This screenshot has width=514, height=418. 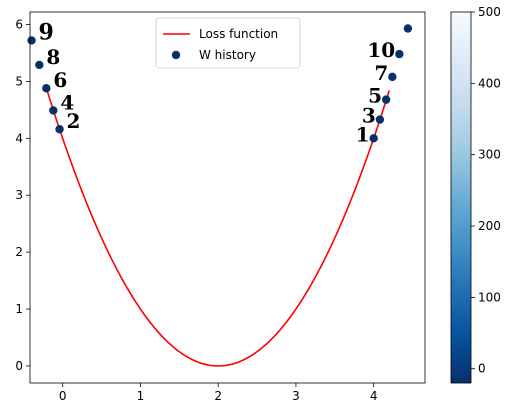 What do you see at coordinates (19, 25) in the screenshot?
I see `y-tick-label-6: 6` at bounding box center [19, 25].